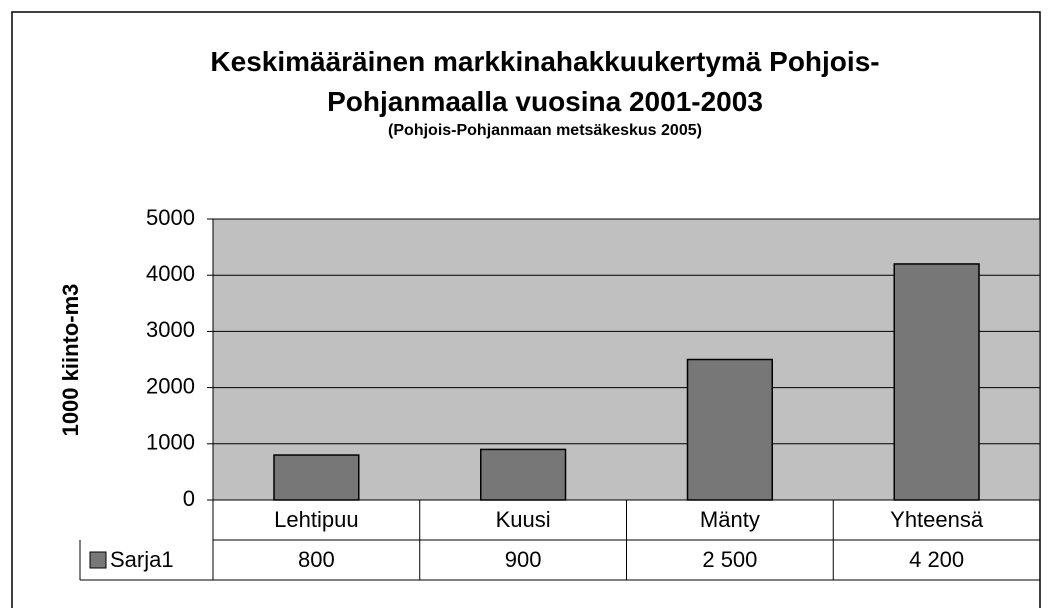 Image resolution: width=1052 pixels, height=608 pixels. I want to click on table-value: 2 500, so click(729, 559).